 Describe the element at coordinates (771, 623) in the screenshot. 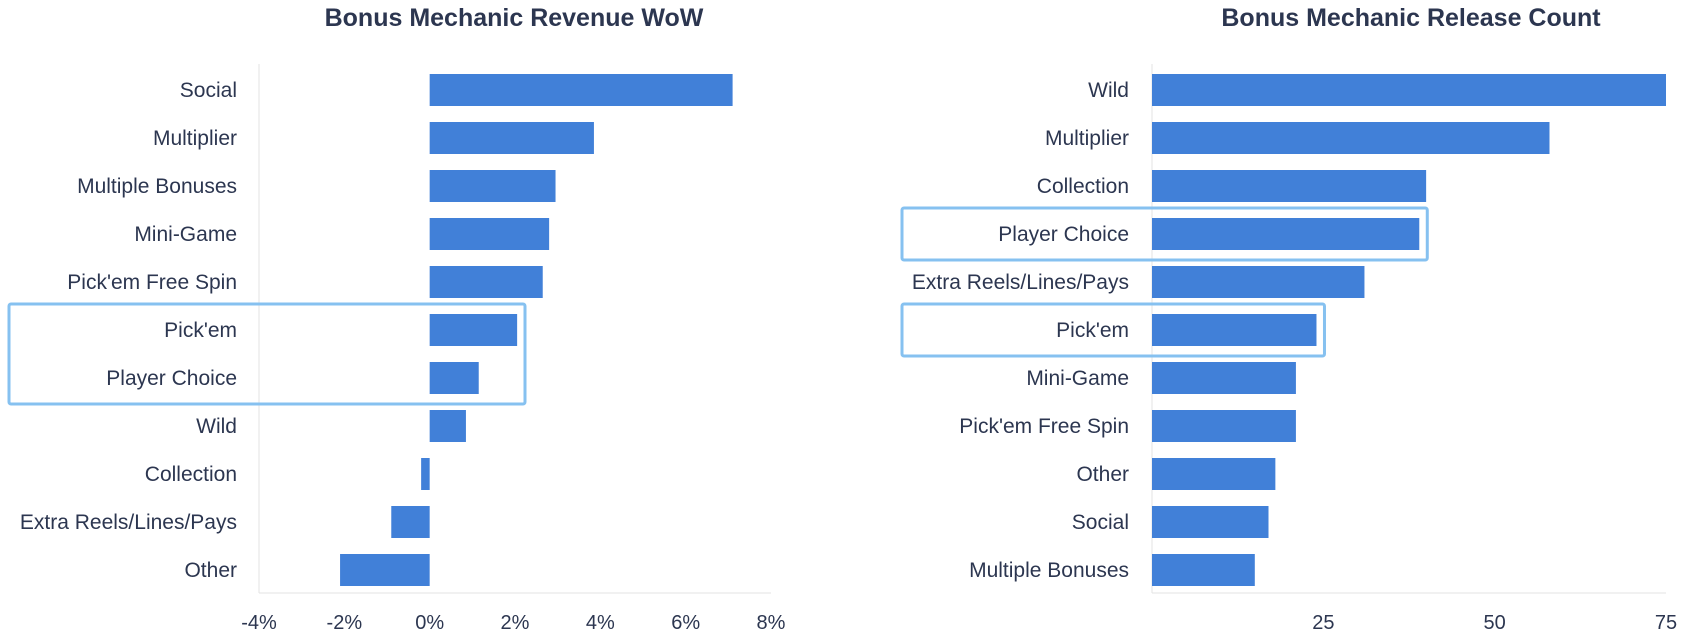

I see `x-tick-label: 8%` at that location.